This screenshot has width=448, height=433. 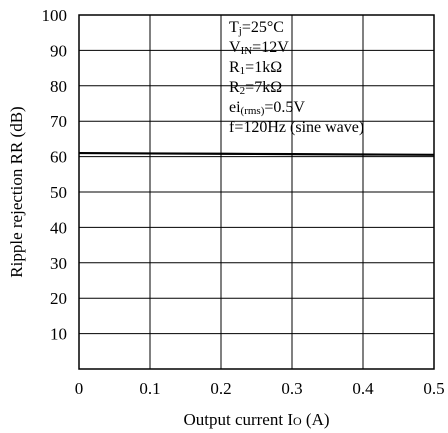 I want to click on x-axis-label: Output current IO (A), so click(x=256, y=419).